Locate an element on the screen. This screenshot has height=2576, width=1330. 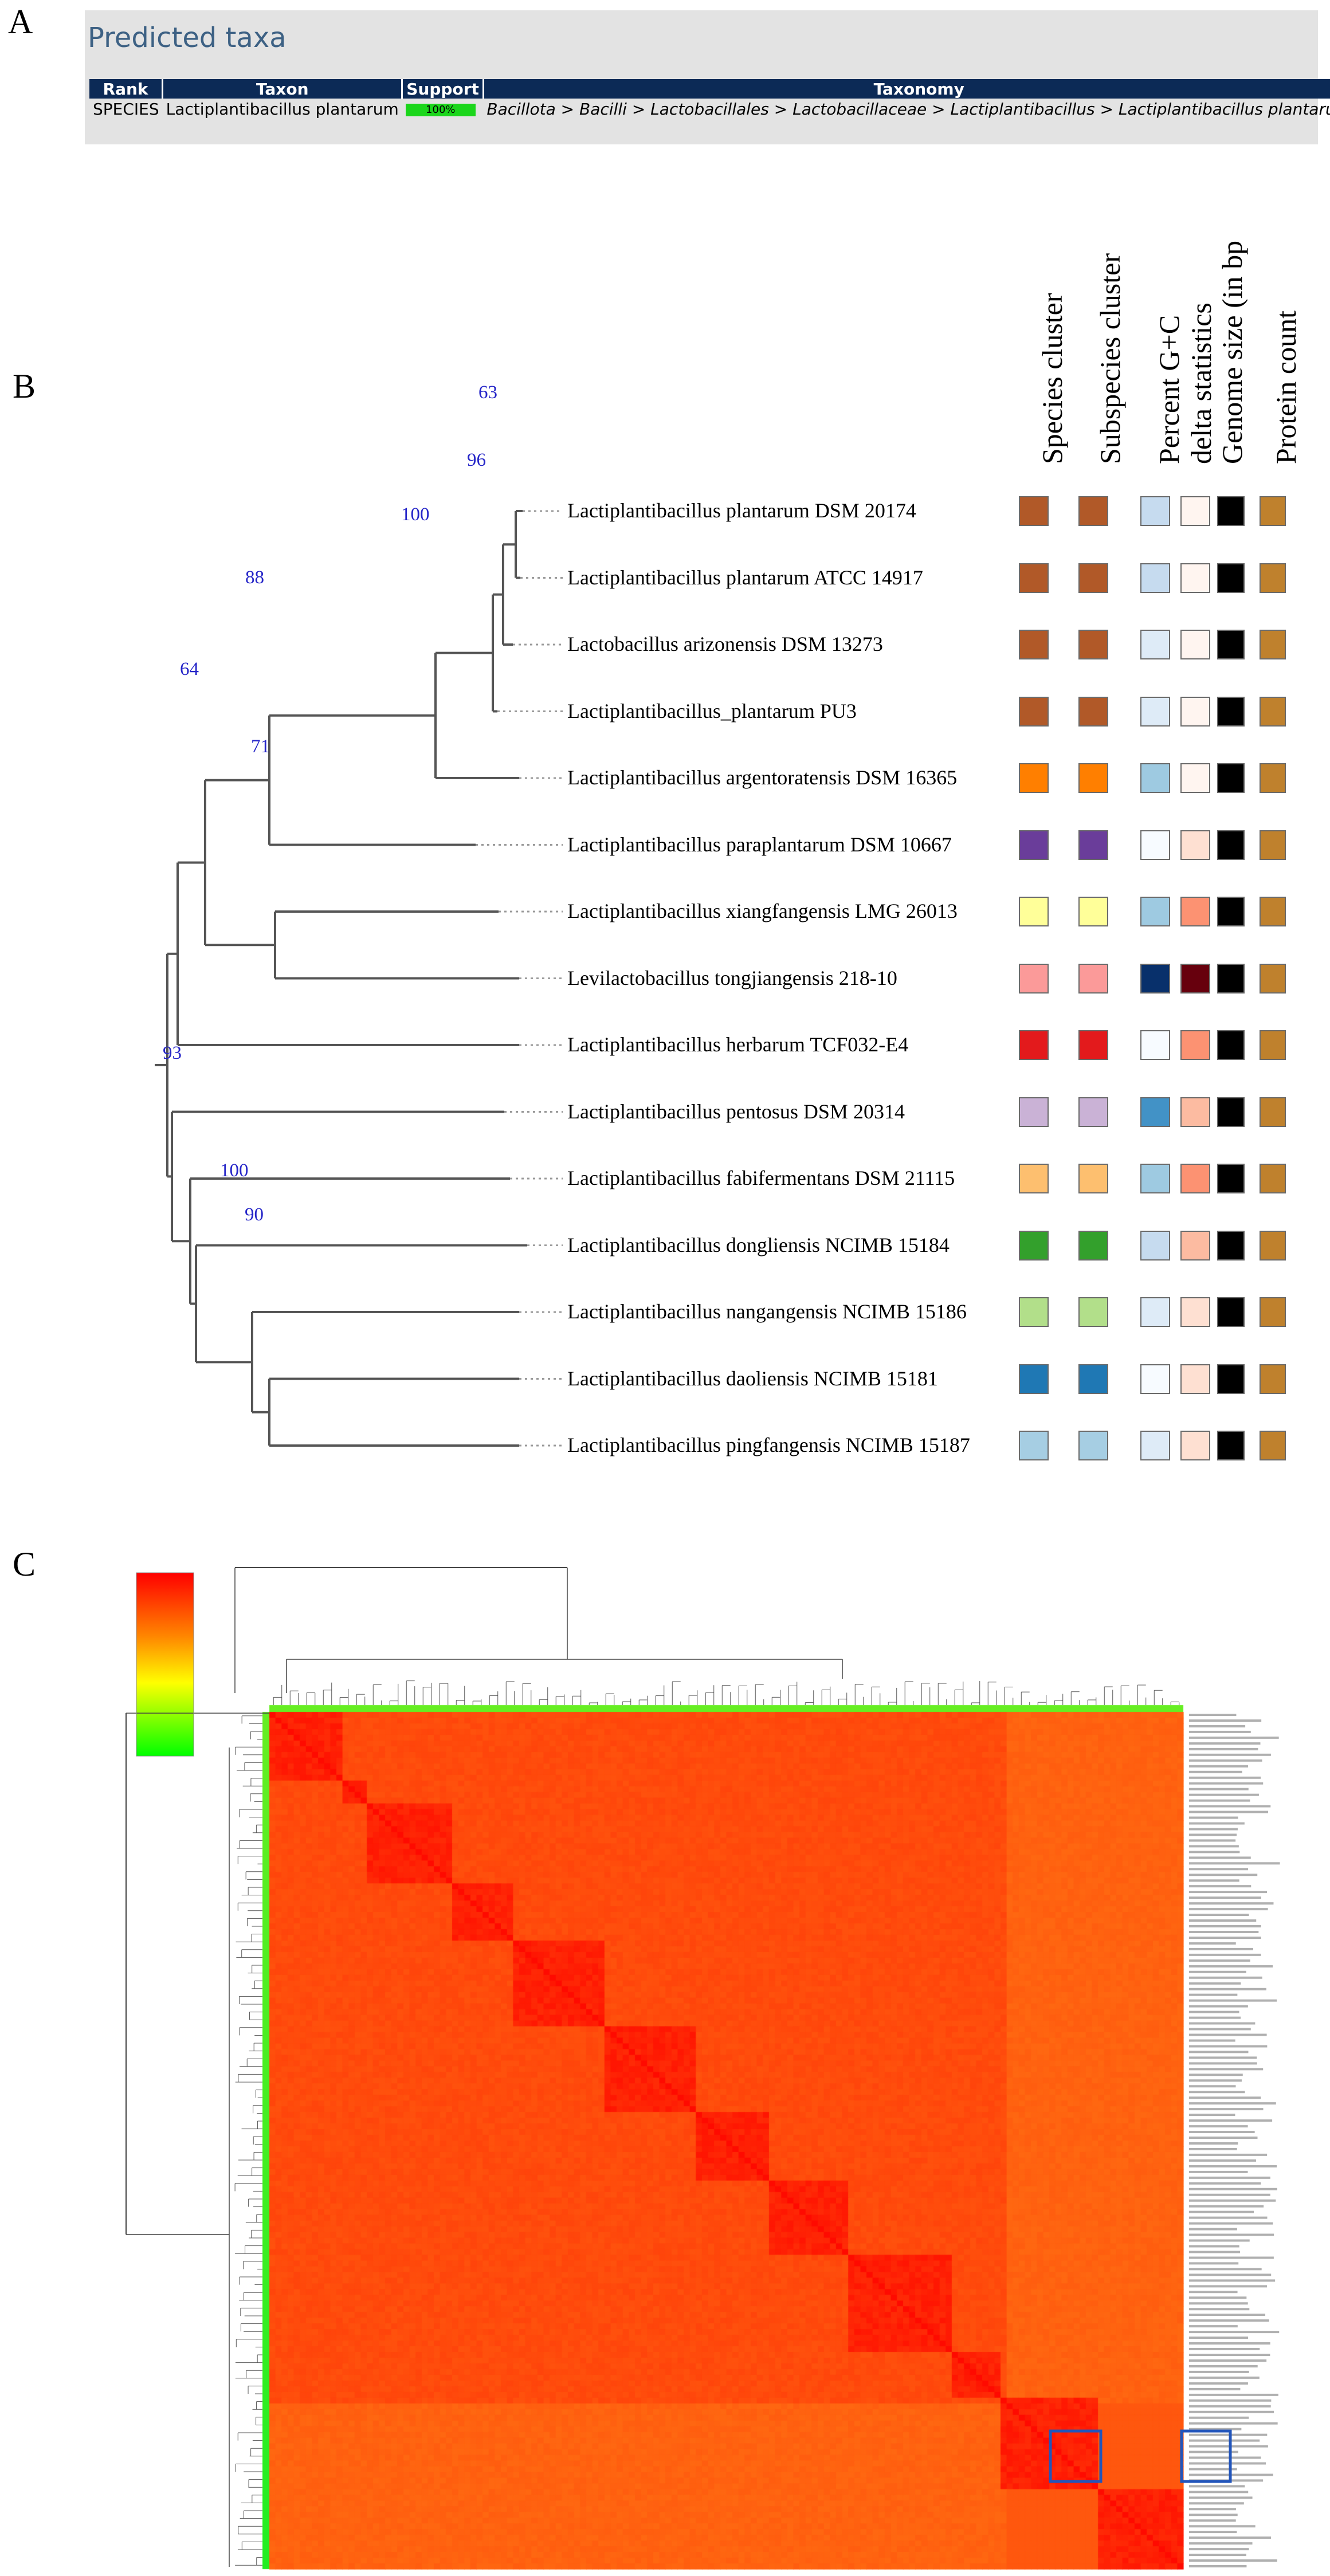
table-header-row: Rank Taxon Support Taxonomy is located at coordinates (709, 89).